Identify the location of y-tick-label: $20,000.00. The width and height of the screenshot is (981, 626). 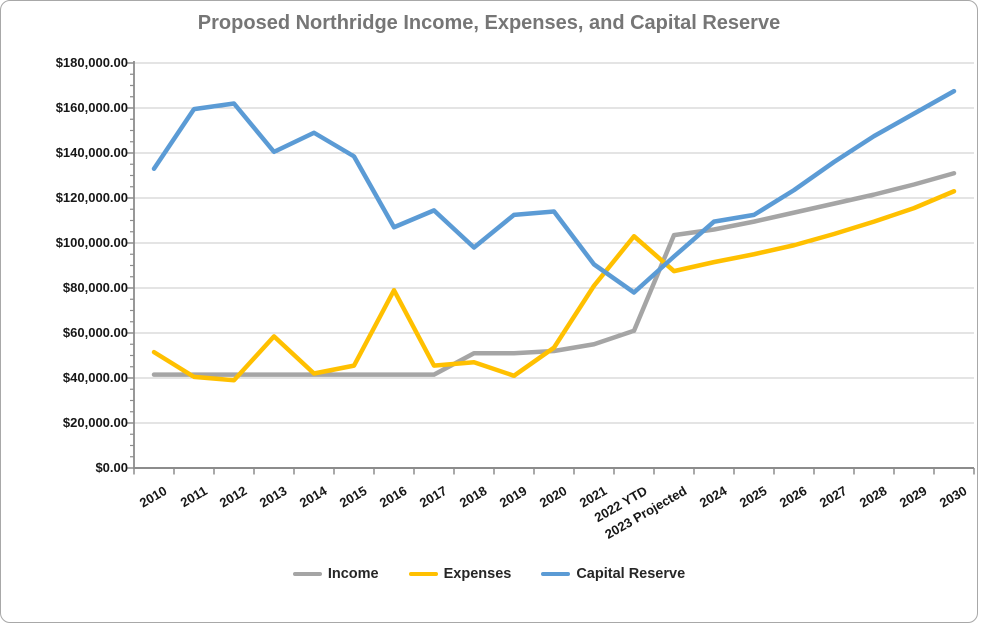
(95, 422).